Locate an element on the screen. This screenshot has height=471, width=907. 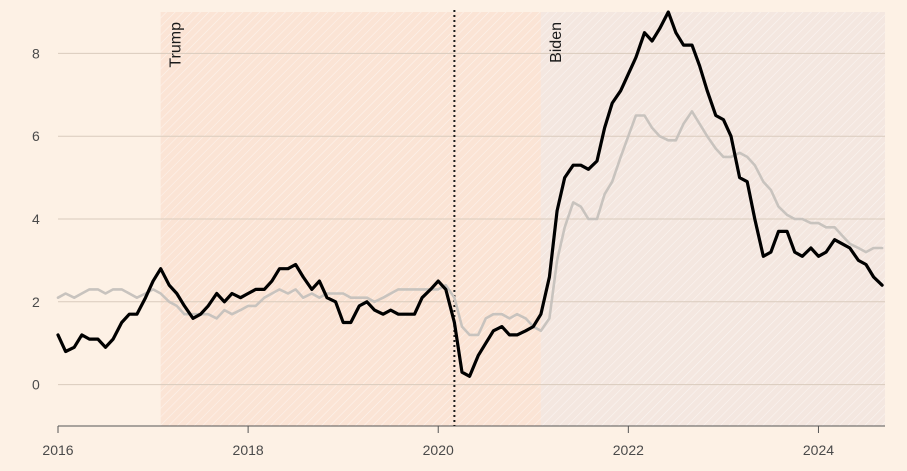
x-axis-ticks: 2016 2018 2020 2022 2024 is located at coordinates (438, 442).